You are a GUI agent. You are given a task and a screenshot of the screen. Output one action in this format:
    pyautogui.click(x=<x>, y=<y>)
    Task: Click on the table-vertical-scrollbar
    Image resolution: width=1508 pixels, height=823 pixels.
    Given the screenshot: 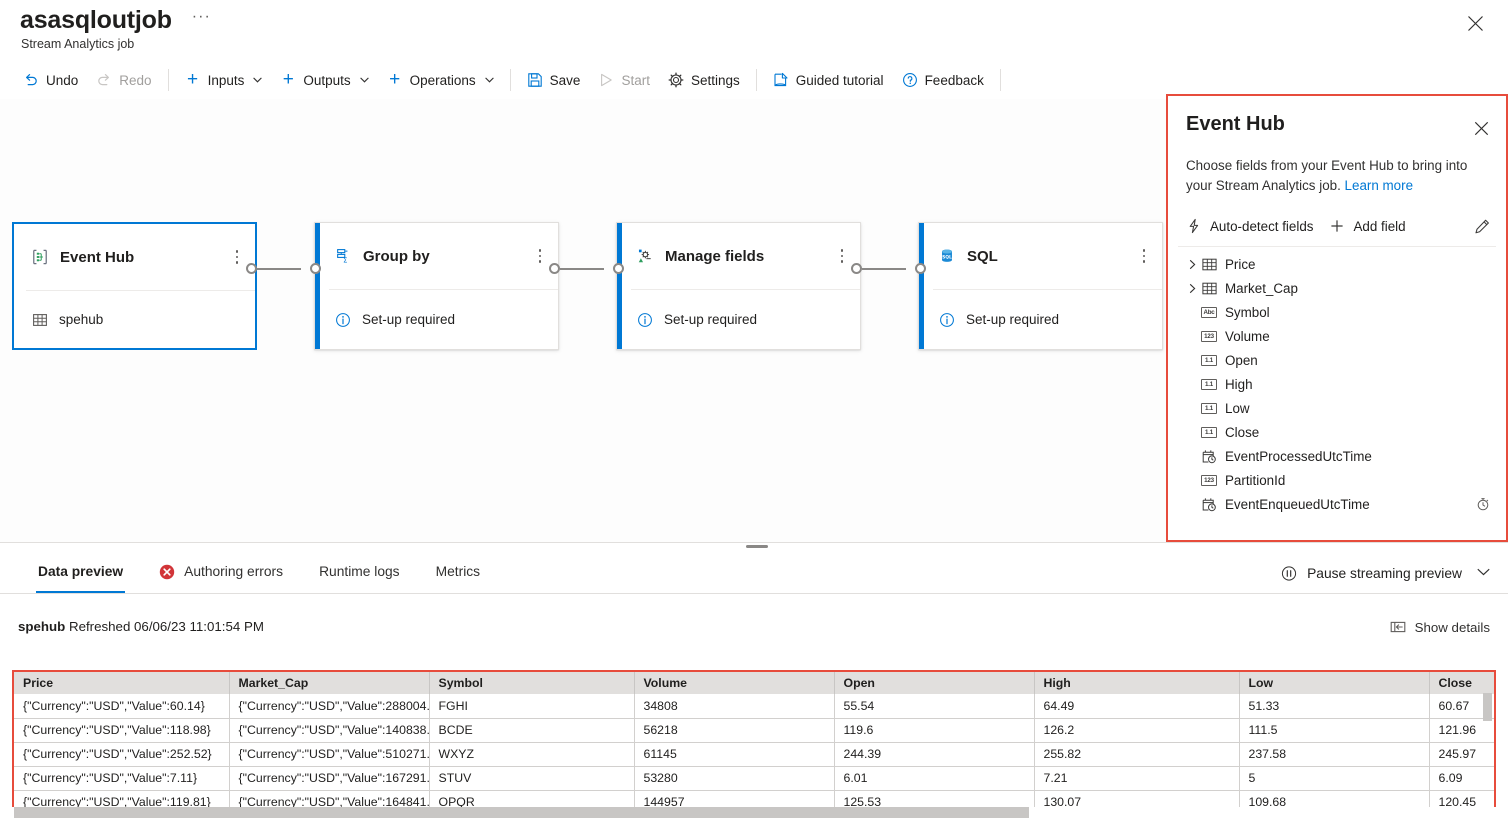 What is the action you would take?
    pyautogui.click(x=1487, y=707)
    